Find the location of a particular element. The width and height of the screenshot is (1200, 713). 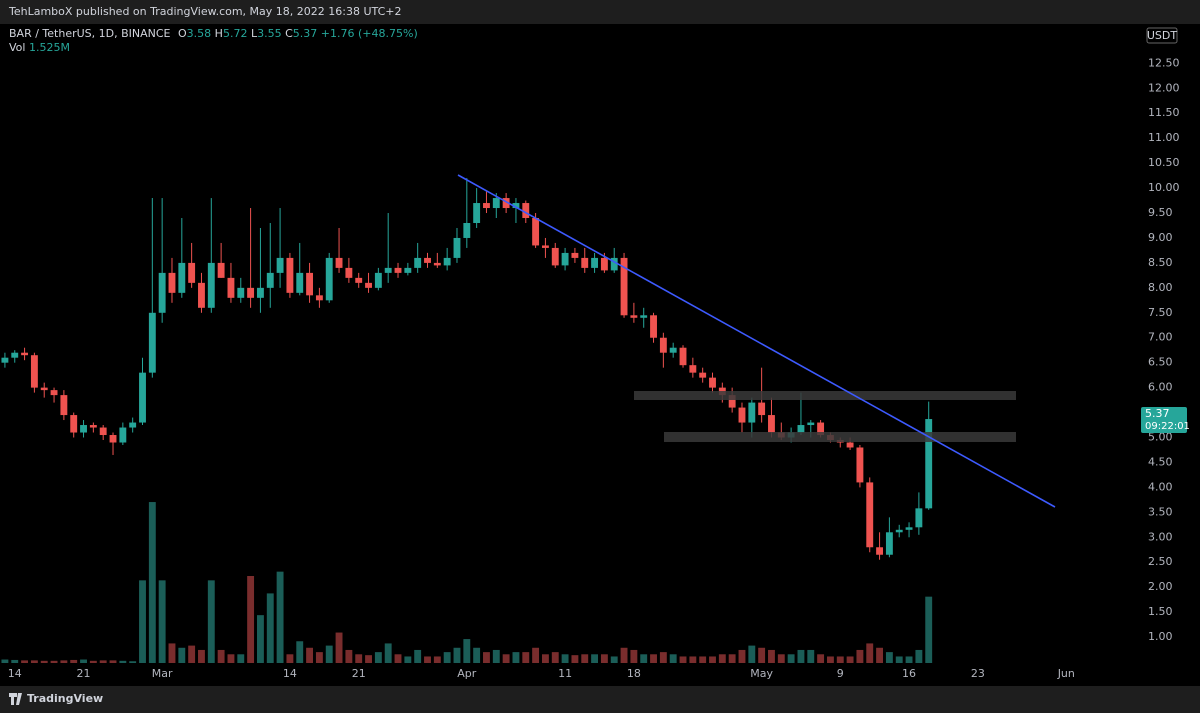

x-tick-label: May is located at coordinates (761, 673).